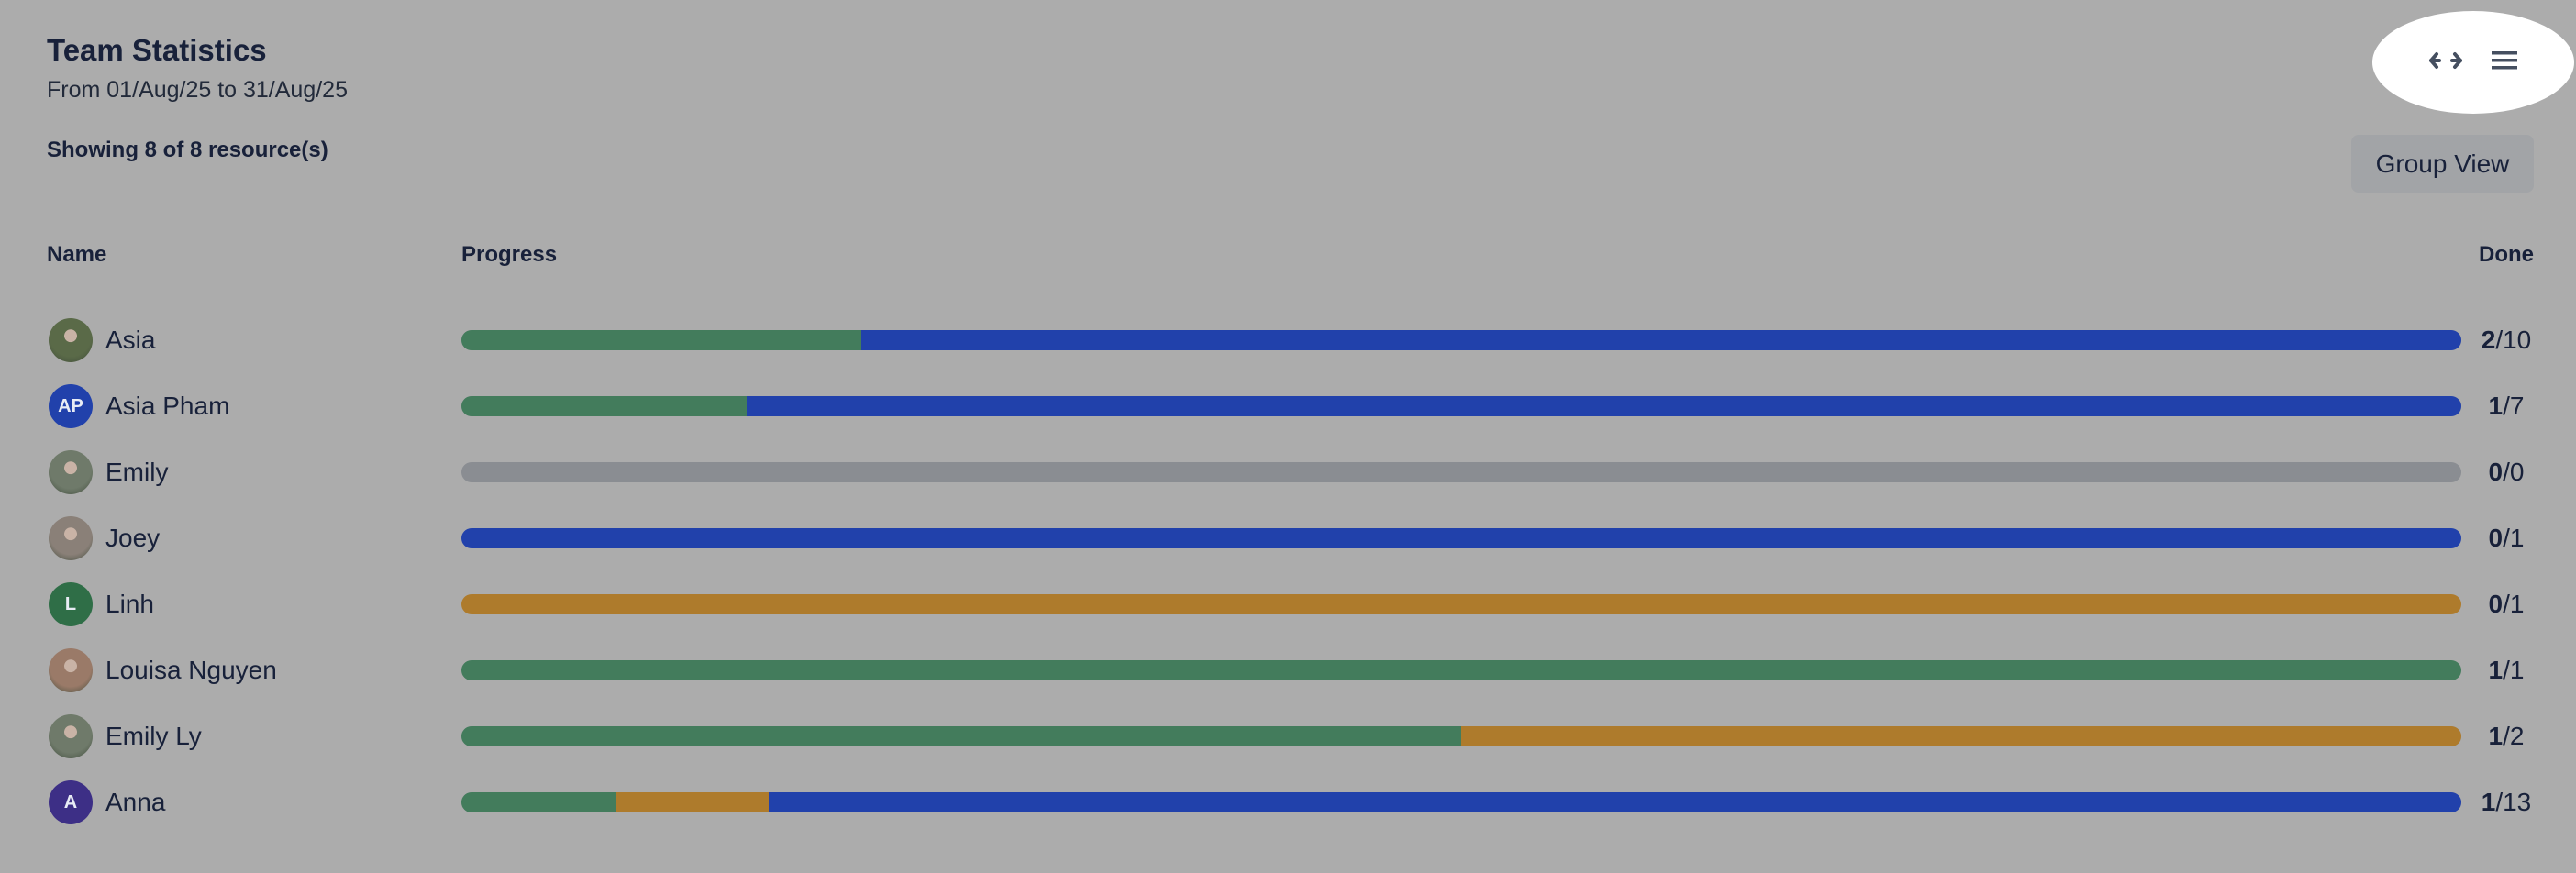 Image resolution: width=2576 pixels, height=873 pixels. I want to click on table-row: AP Asia Pham 1/7, so click(1288, 406).